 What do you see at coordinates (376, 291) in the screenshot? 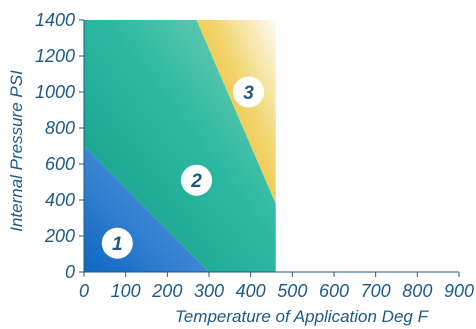
I see `x-tick-label: 700` at bounding box center [376, 291].